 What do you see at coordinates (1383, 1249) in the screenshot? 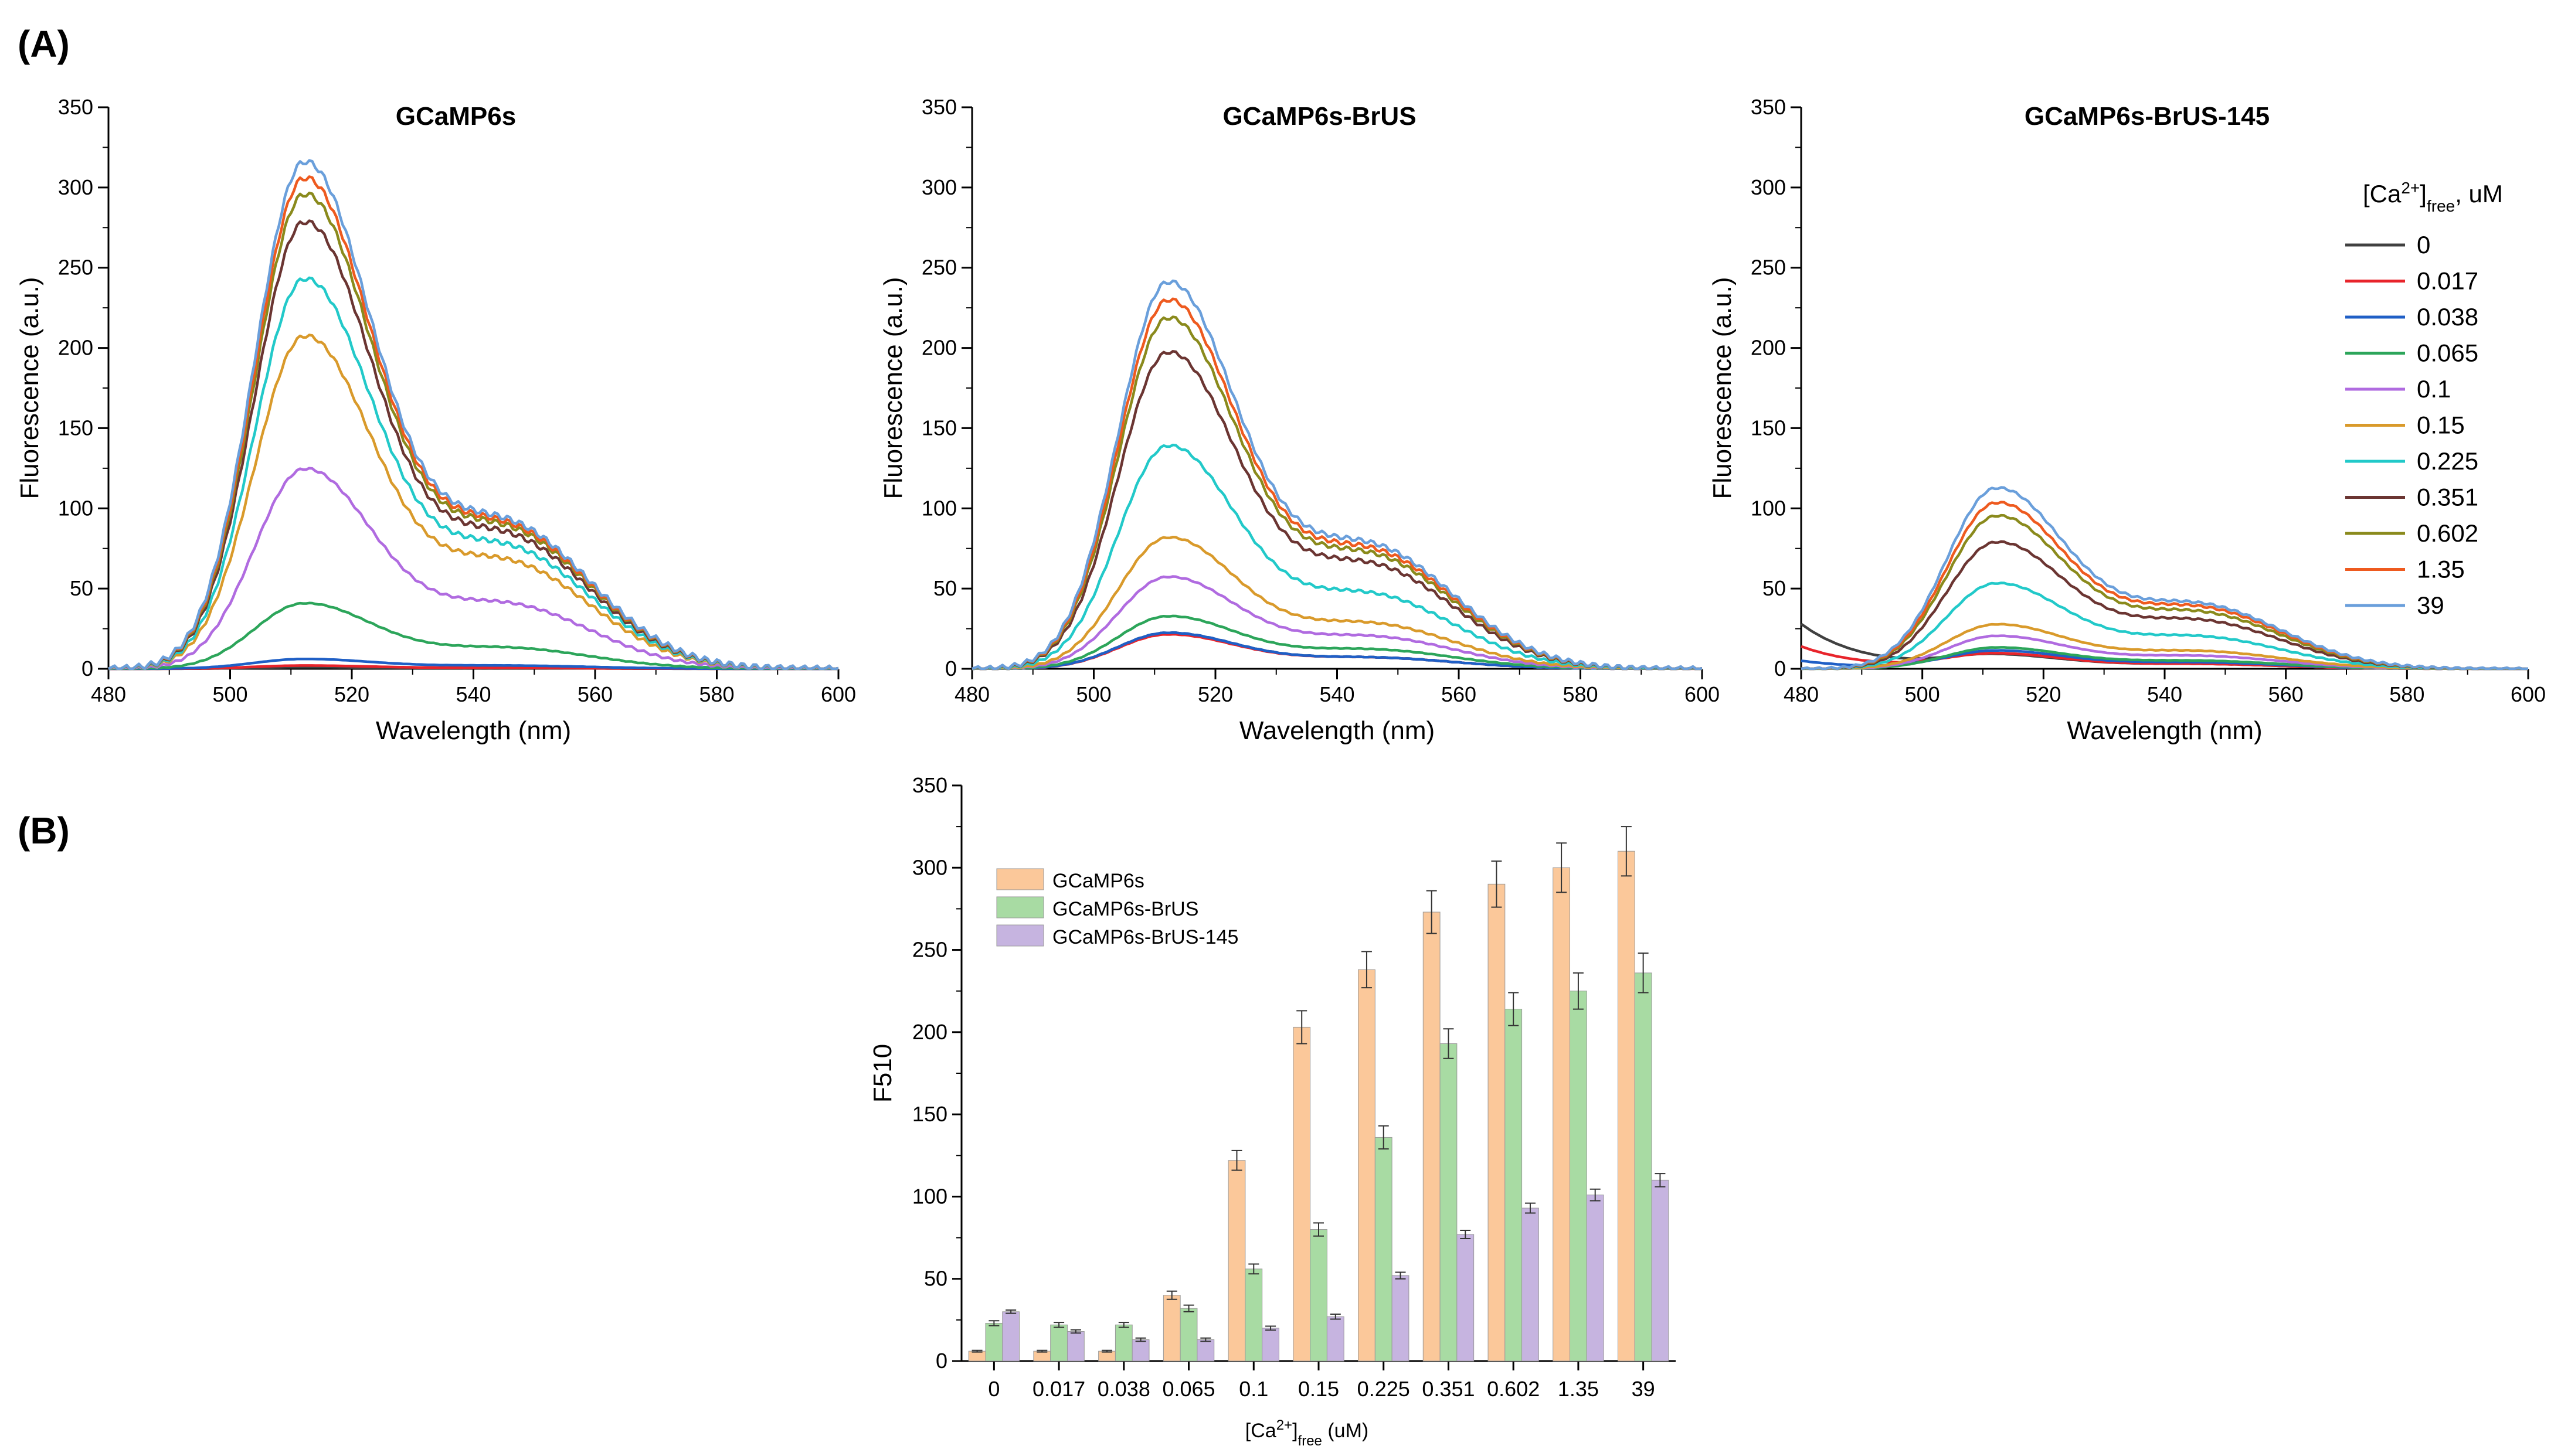
I see `bar-GCaMP6s-BrUS-0.225` at bounding box center [1383, 1249].